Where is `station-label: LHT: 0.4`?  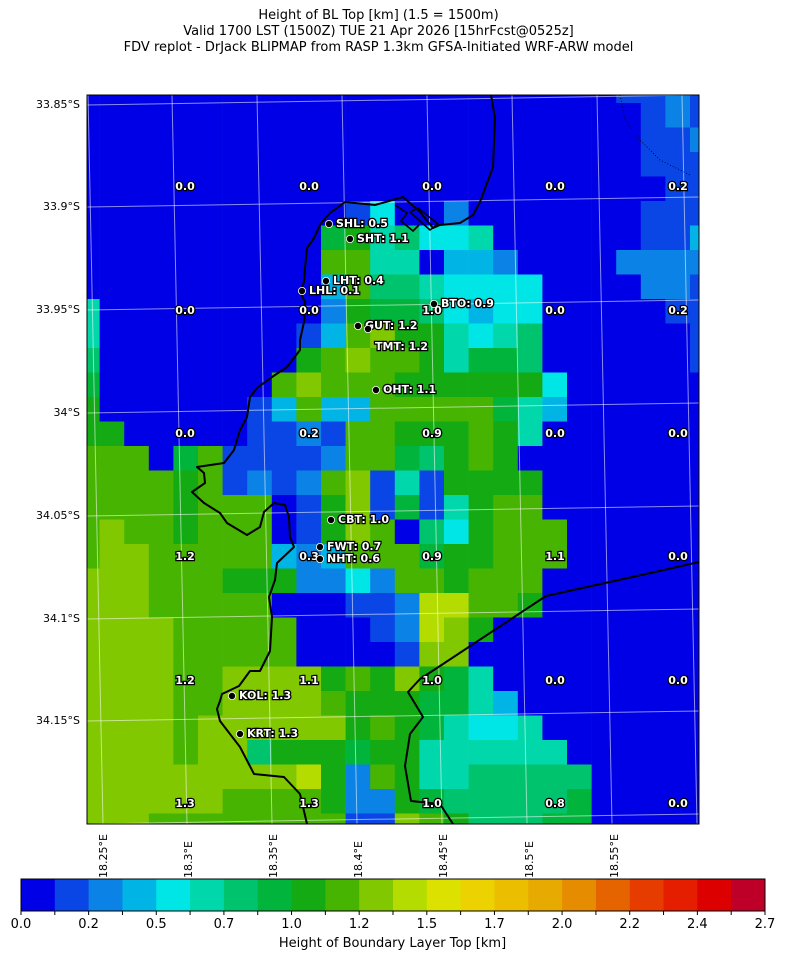
station-label: LHT: 0.4 is located at coordinates (358, 280).